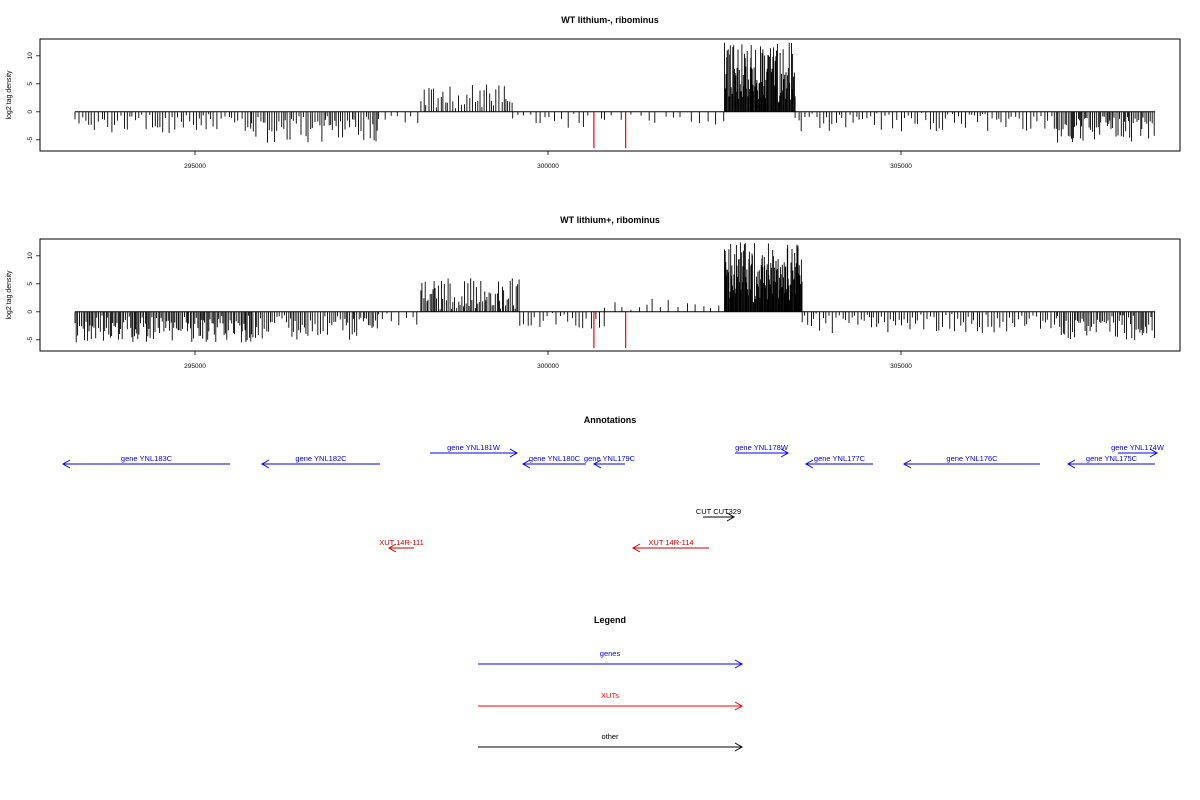 The image size is (1200, 800). Describe the element at coordinates (610, 420) in the screenshot. I see `annotations-title: Annotations` at that location.